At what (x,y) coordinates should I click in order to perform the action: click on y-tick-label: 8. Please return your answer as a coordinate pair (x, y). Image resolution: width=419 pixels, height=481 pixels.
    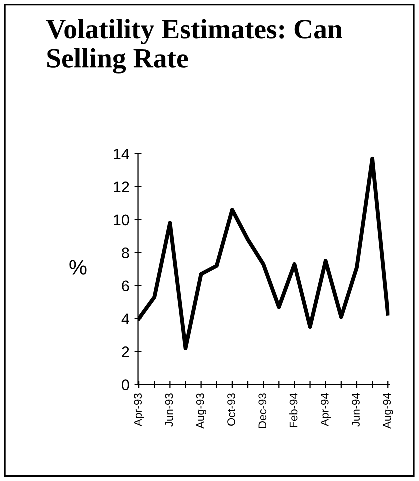
    Looking at the image, I should click on (126, 253).